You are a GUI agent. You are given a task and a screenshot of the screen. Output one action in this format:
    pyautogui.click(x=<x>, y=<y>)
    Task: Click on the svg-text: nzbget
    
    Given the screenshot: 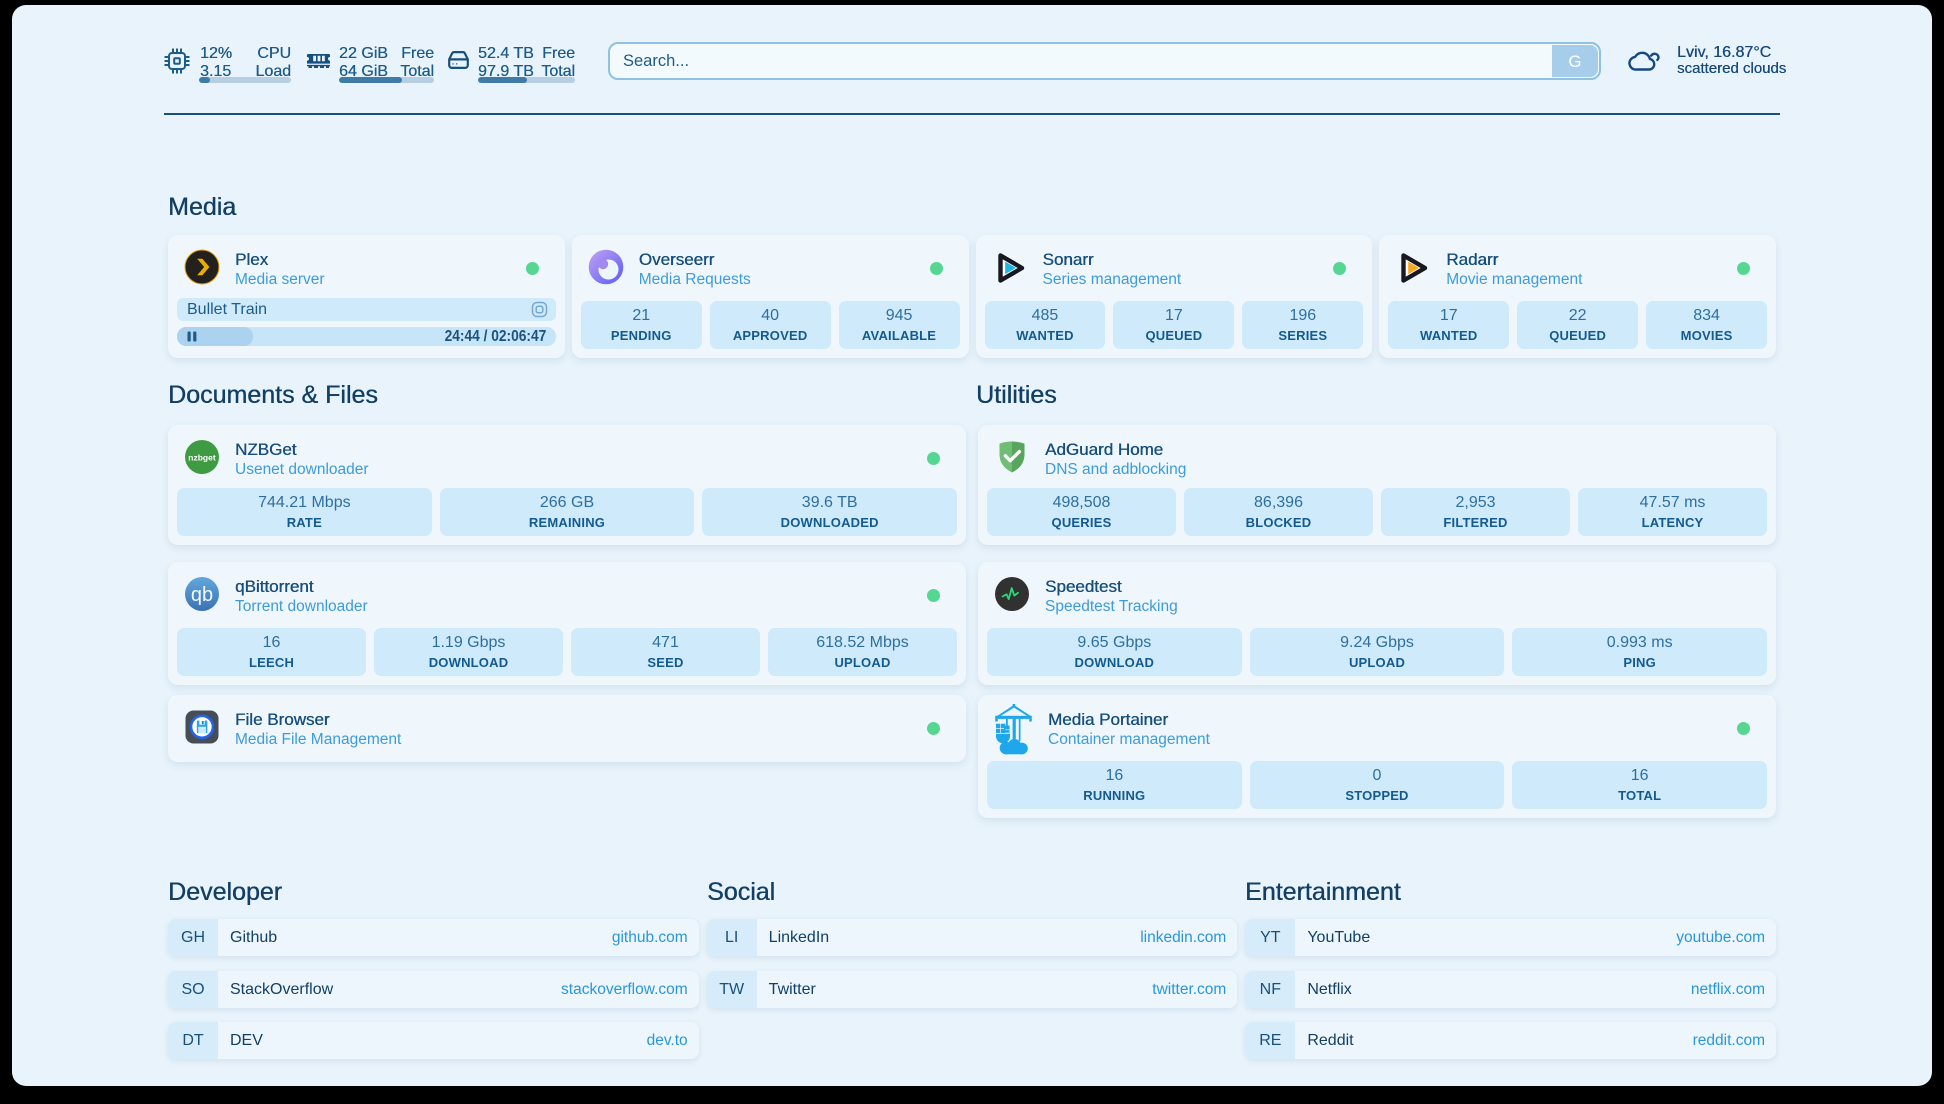 What is the action you would take?
    pyautogui.click(x=202, y=458)
    